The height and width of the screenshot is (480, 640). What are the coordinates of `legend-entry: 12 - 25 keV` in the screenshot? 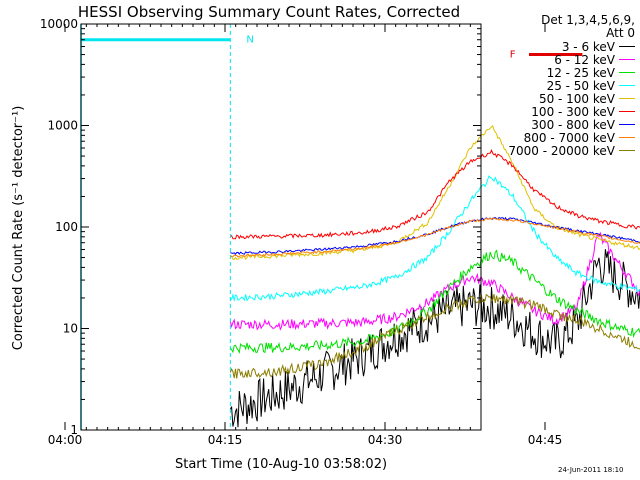 It's located at (561, 72).